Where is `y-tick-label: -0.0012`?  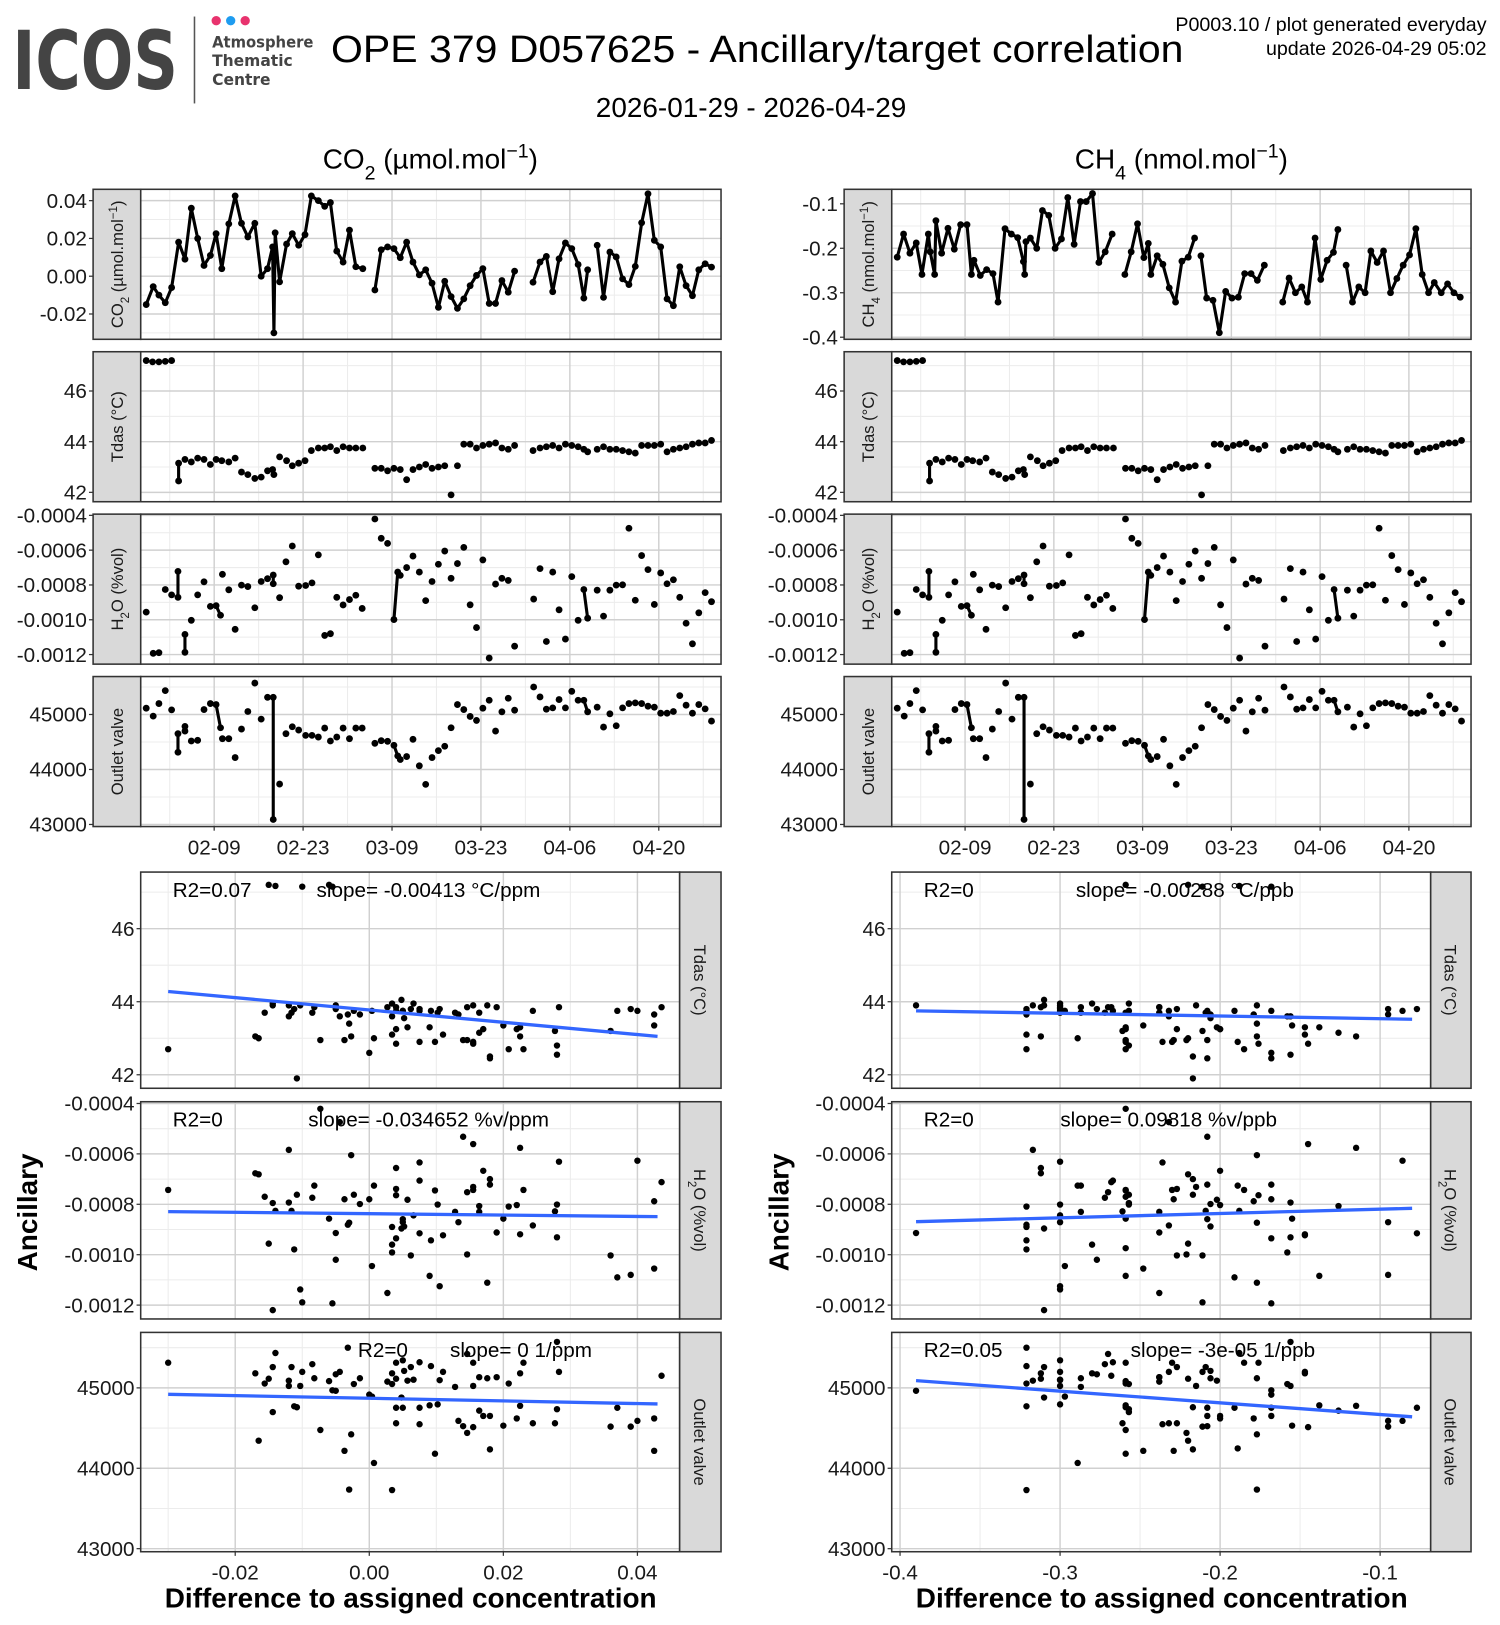
y-tick-label: -0.0012 is located at coordinates (850, 1305).